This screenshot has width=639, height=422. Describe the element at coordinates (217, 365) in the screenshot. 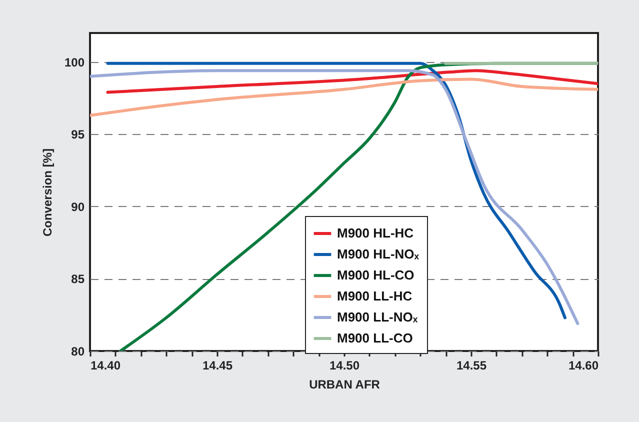

I see `x-tick-label: 14.45` at that location.